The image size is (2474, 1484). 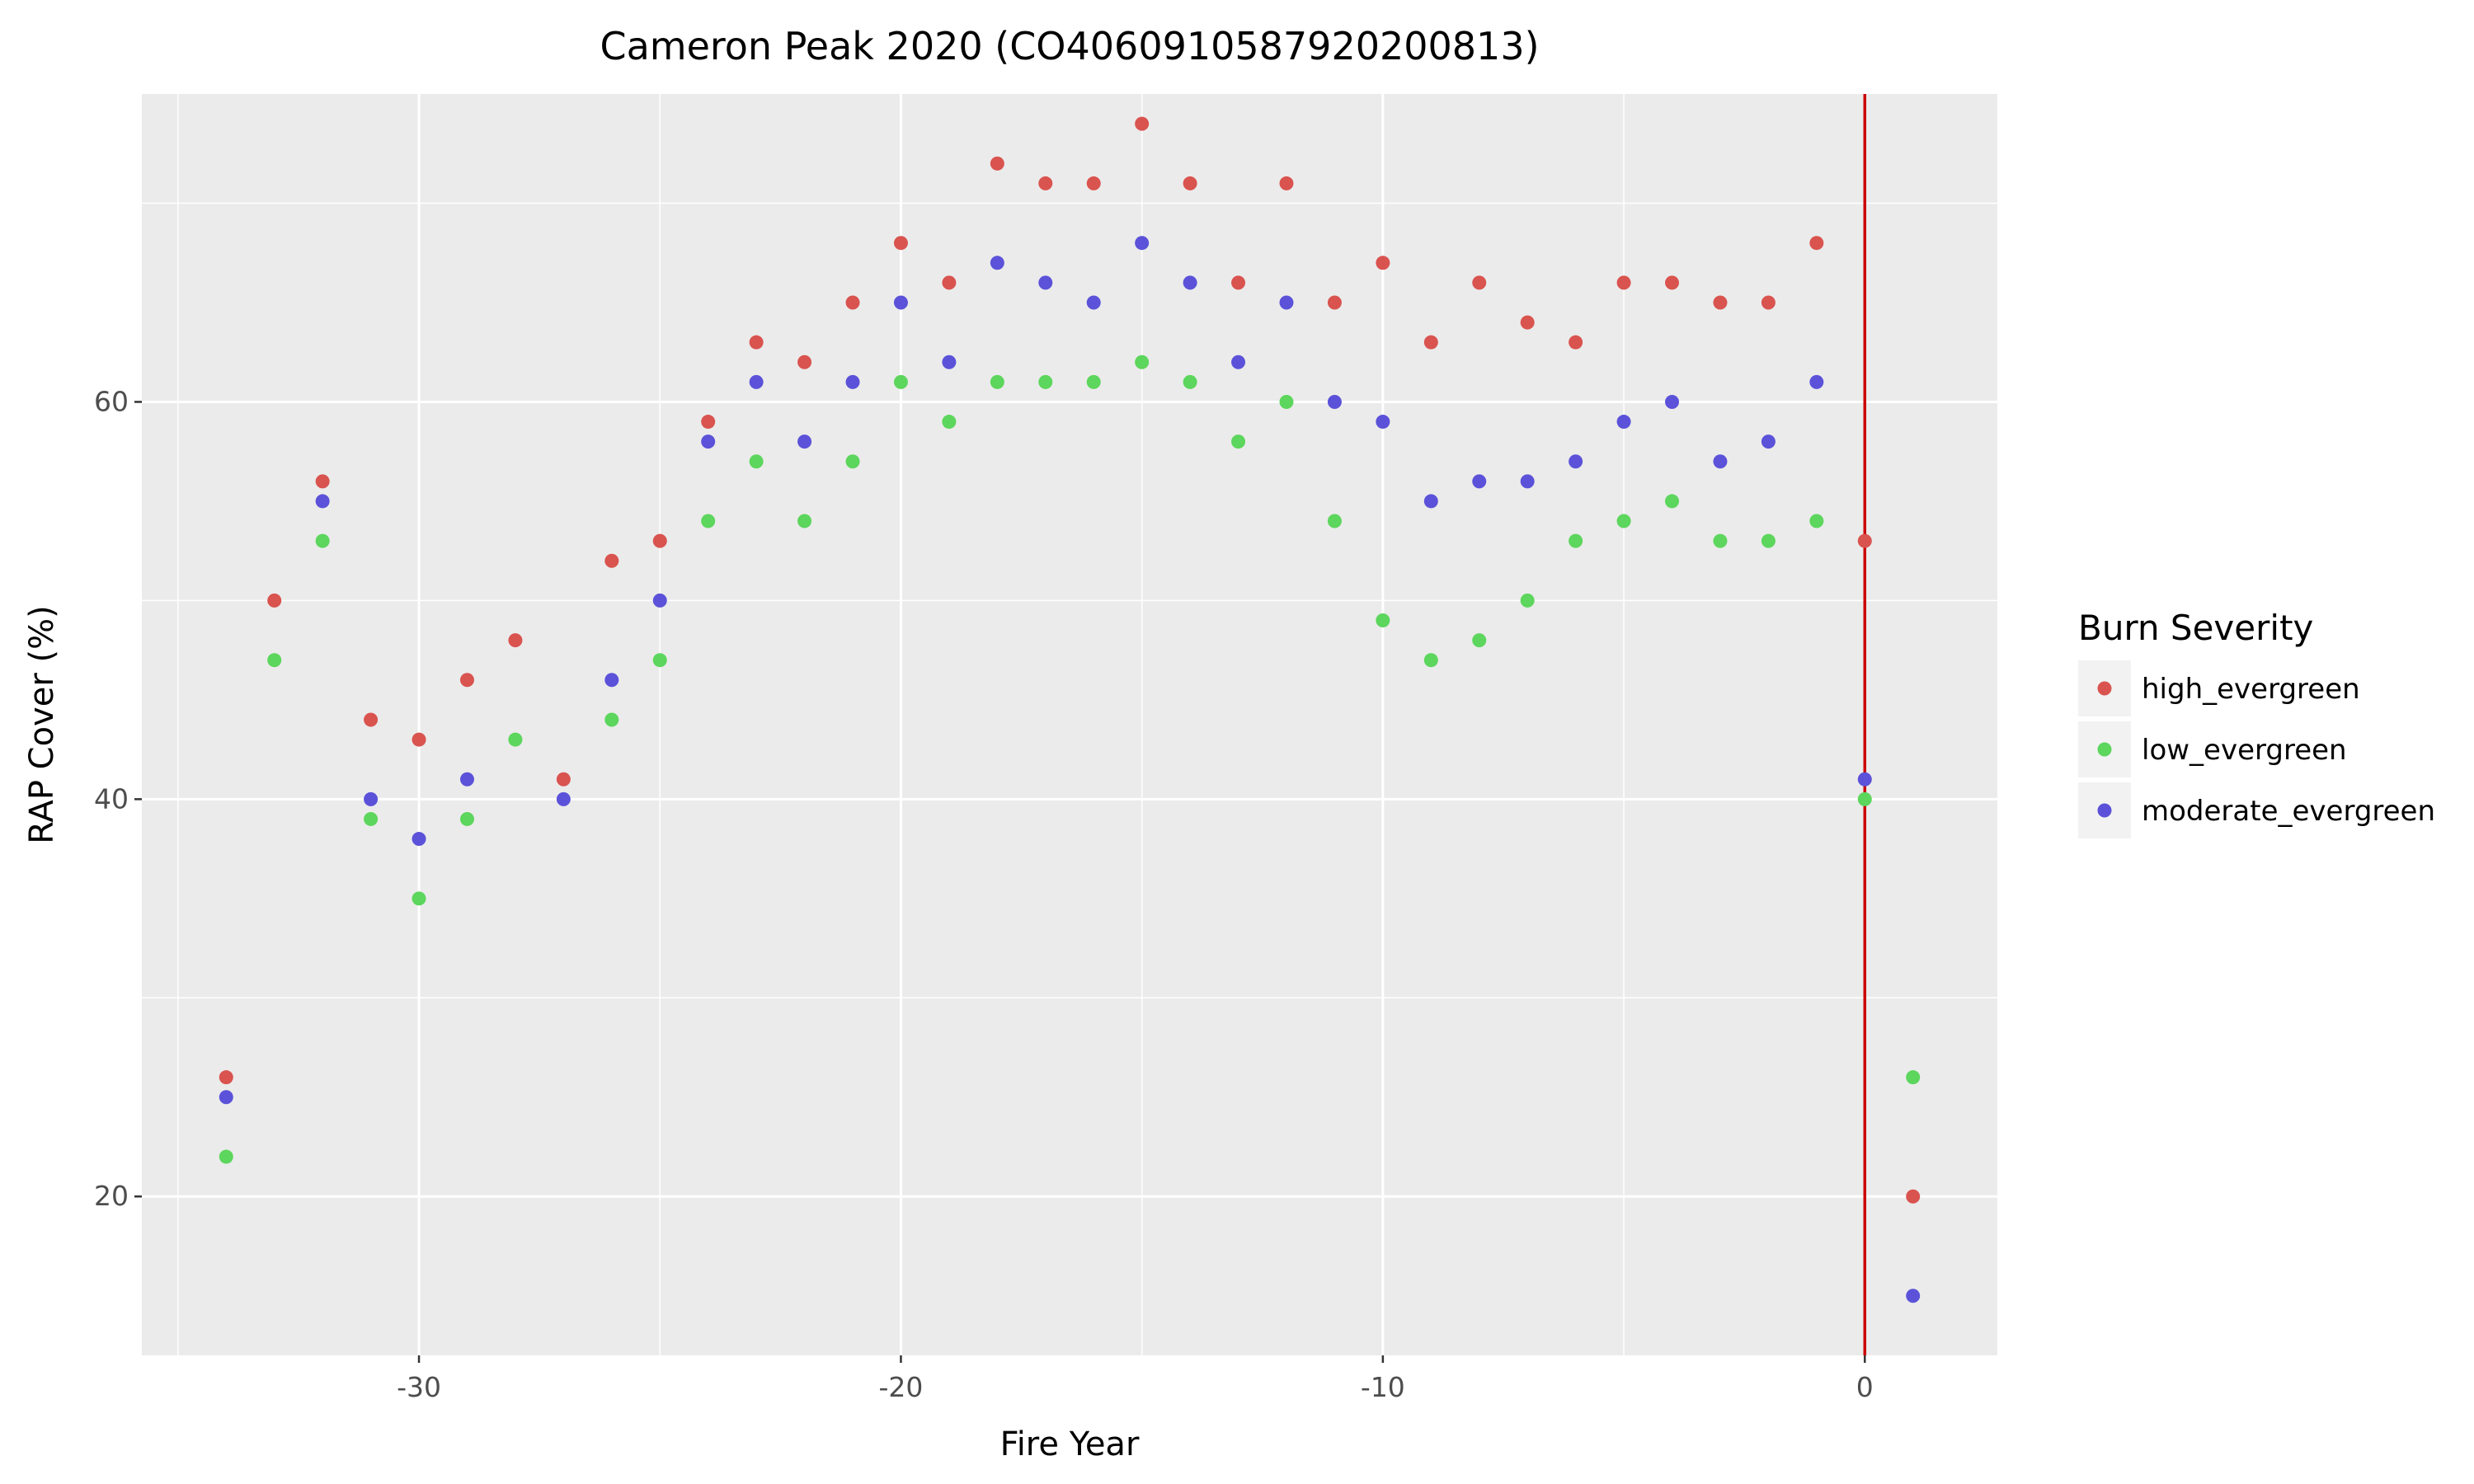 I want to click on y-axis-title: RAP Cover (%), so click(x=42, y=724).